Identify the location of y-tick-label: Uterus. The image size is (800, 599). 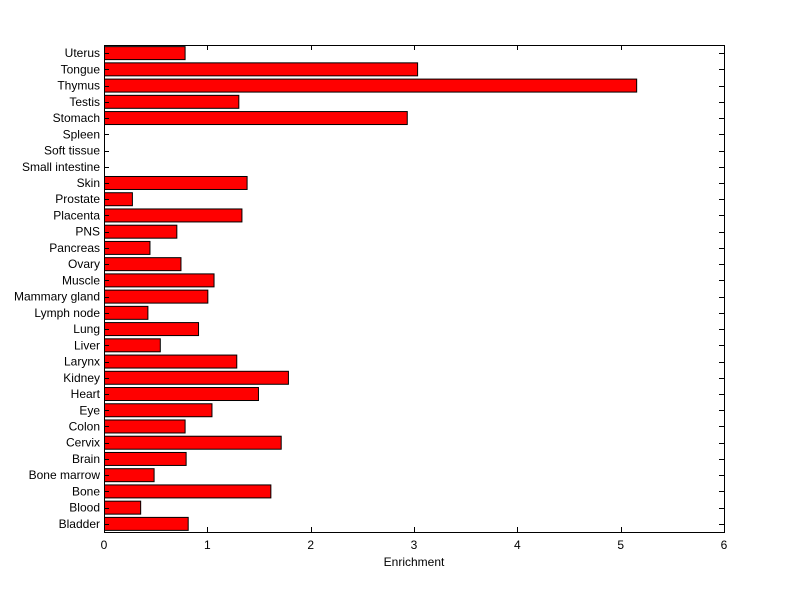
(82, 53).